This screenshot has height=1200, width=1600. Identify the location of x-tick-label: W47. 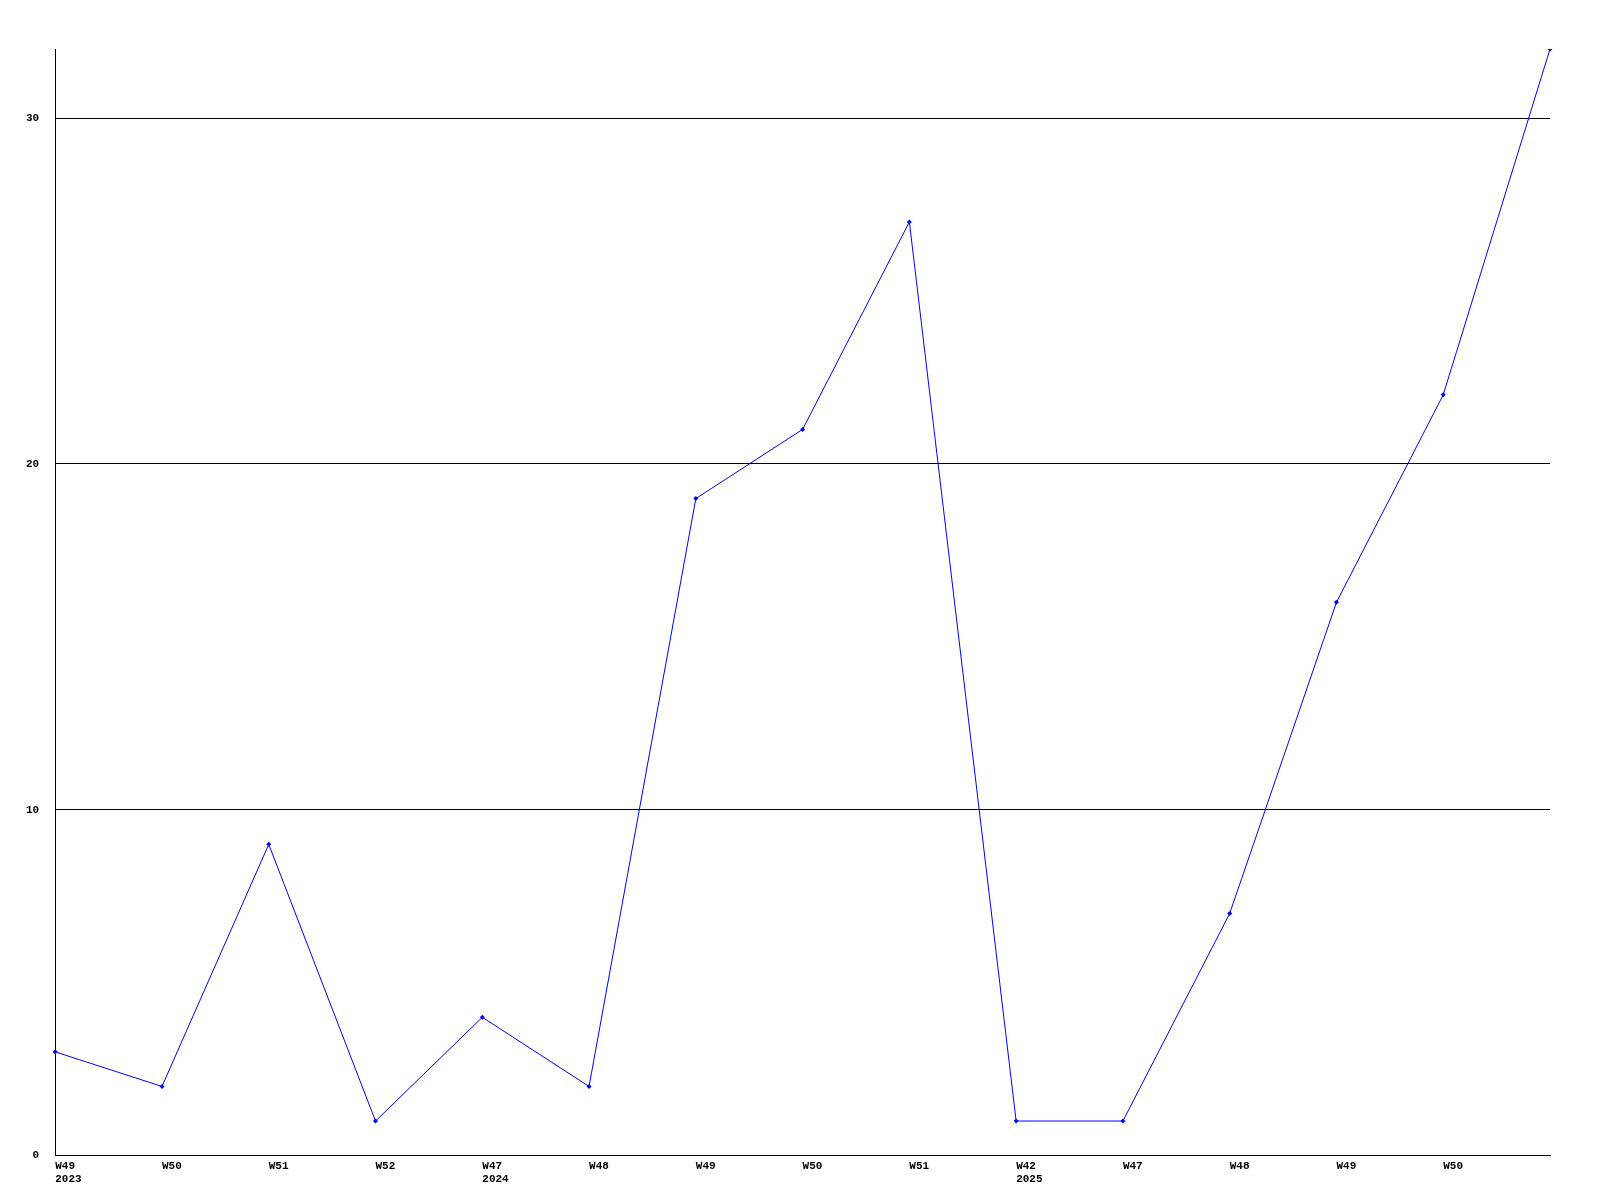
(1132, 1165).